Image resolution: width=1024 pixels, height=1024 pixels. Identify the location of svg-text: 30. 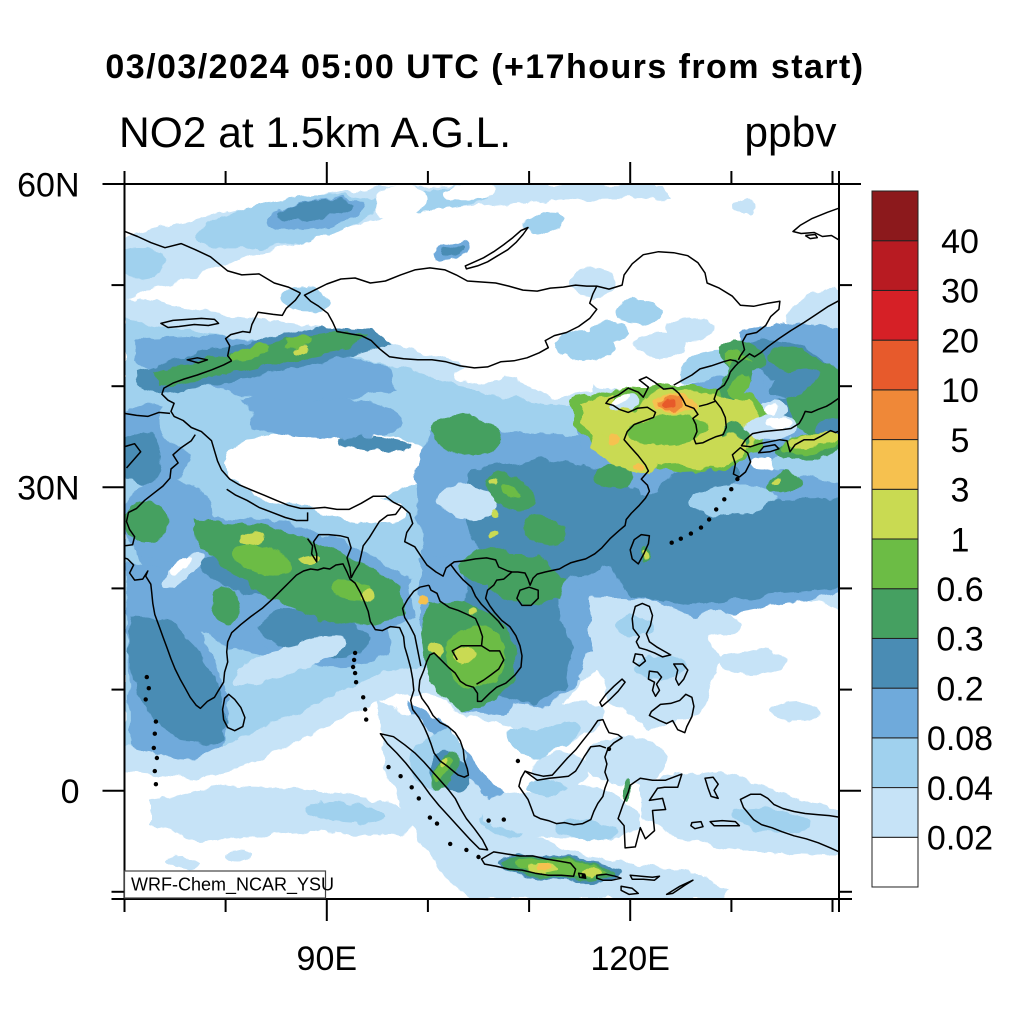
(960, 292).